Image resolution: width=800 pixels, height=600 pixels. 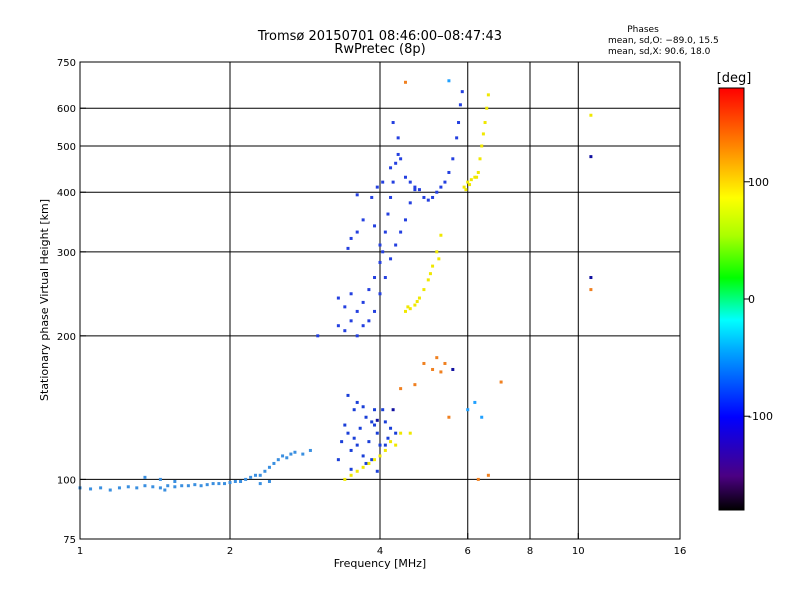 What do you see at coordinates (643, 30) in the screenshot?
I see `phase-stats-heading: Phases` at bounding box center [643, 30].